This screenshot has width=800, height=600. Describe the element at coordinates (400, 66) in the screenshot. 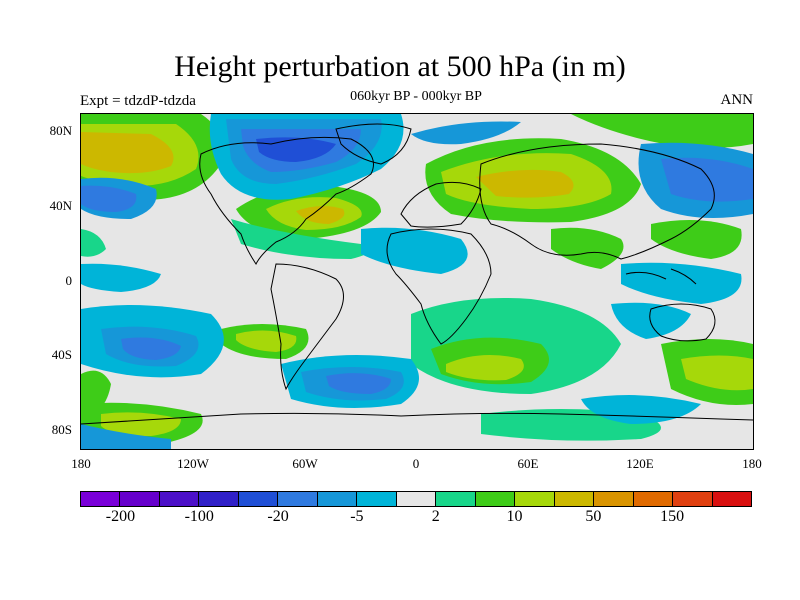

I see `map-title: Height perturbation at 500 hPa (in m)` at that location.